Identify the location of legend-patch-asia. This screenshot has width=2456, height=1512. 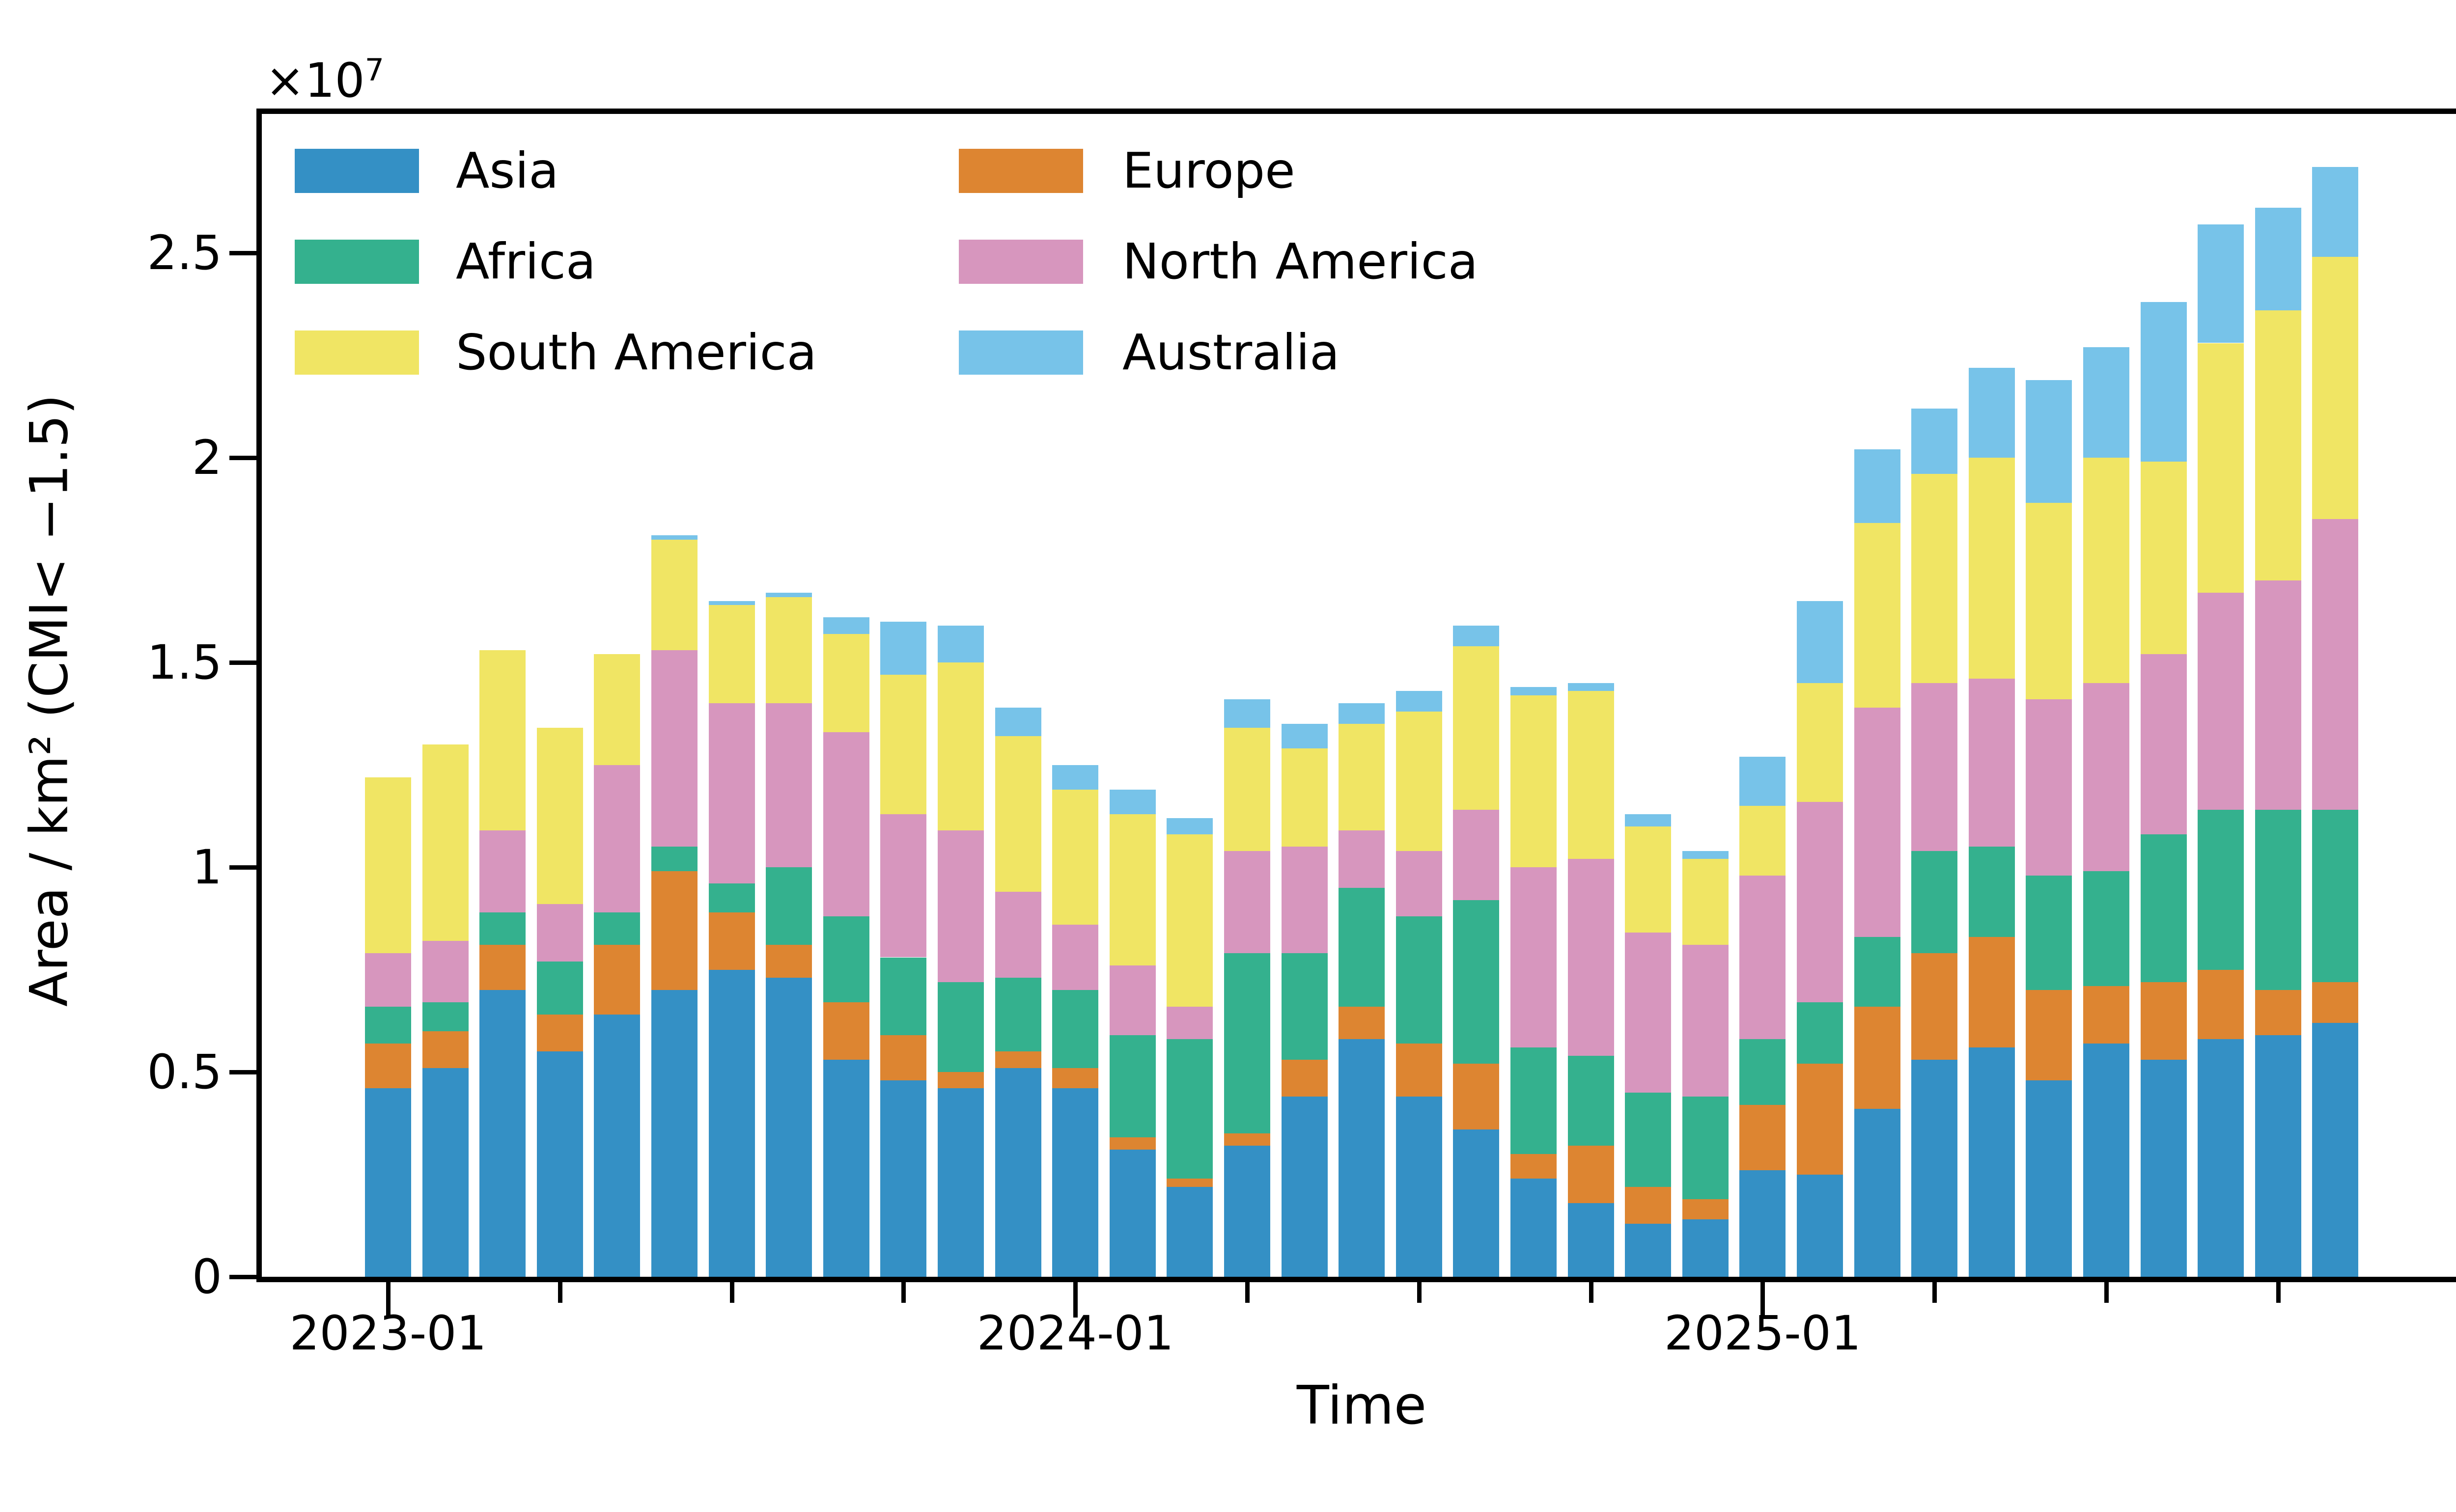
(357, 171).